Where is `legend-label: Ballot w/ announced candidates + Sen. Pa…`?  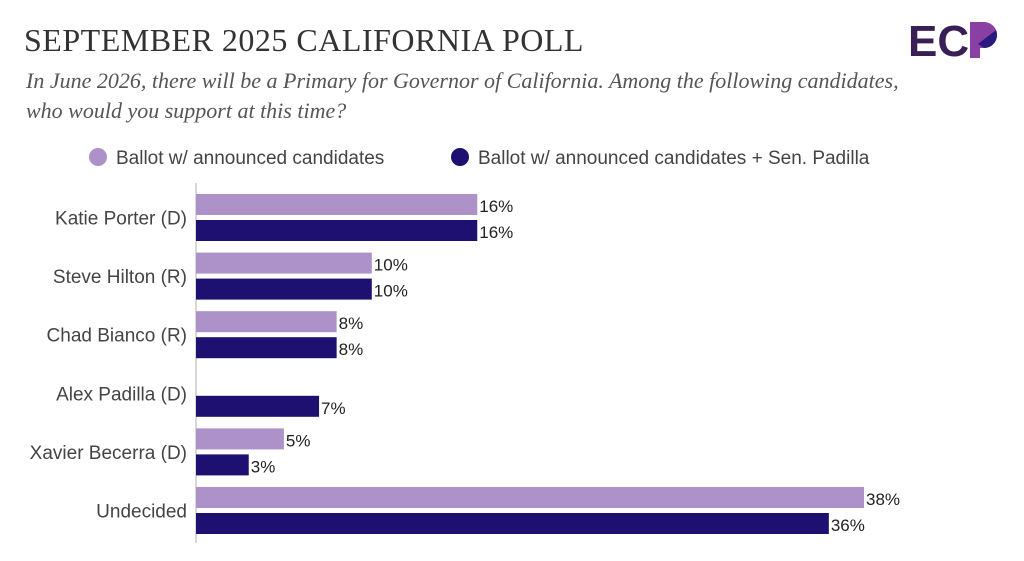 legend-label: Ballot w/ announced candidates + Sen. Pa… is located at coordinates (674, 158).